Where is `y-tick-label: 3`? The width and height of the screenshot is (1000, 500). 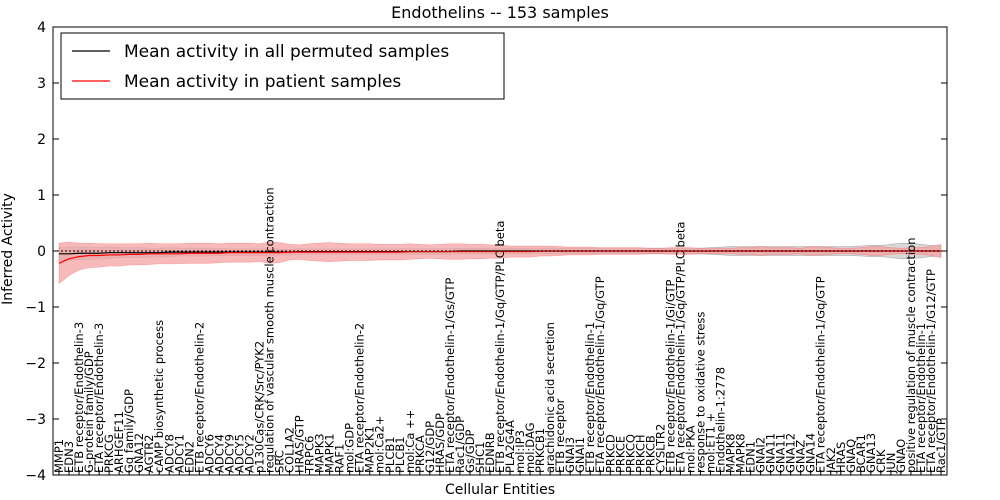
y-tick-label: 3 is located at coordinates (41, 84).